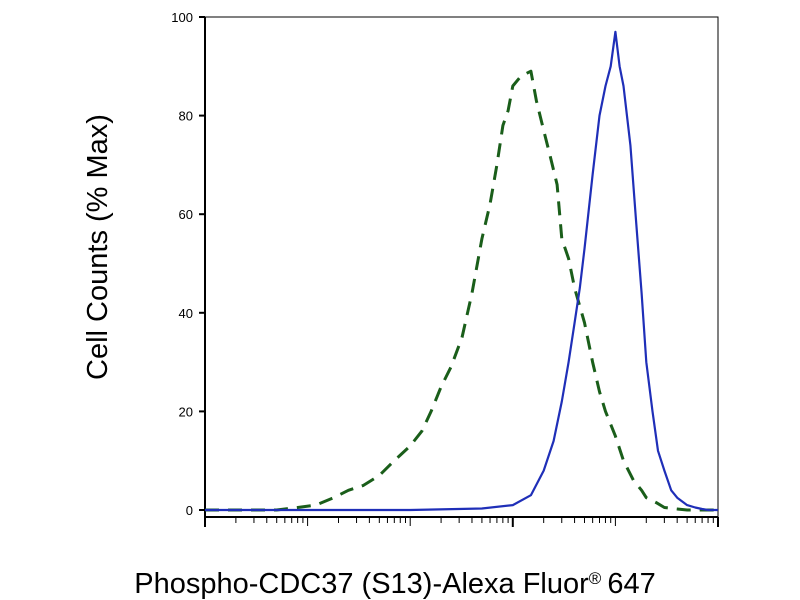 The image size is (800, 600). I want to click on x-axis-title-registered: ®, so click(595, 578).